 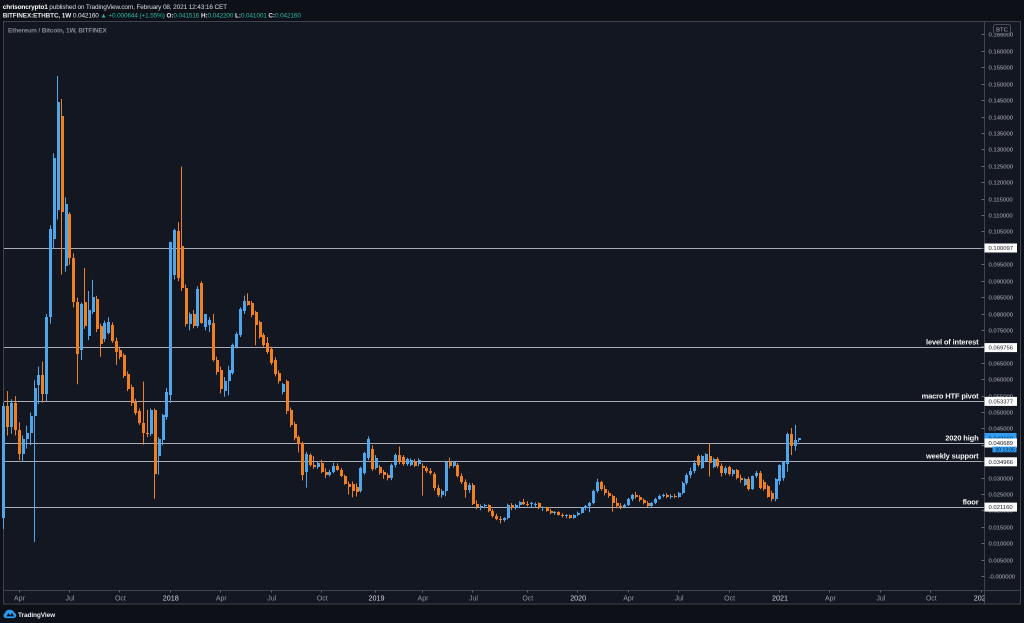 I want to click on svg-text: 0.085000, so click(x=1001, y=299).